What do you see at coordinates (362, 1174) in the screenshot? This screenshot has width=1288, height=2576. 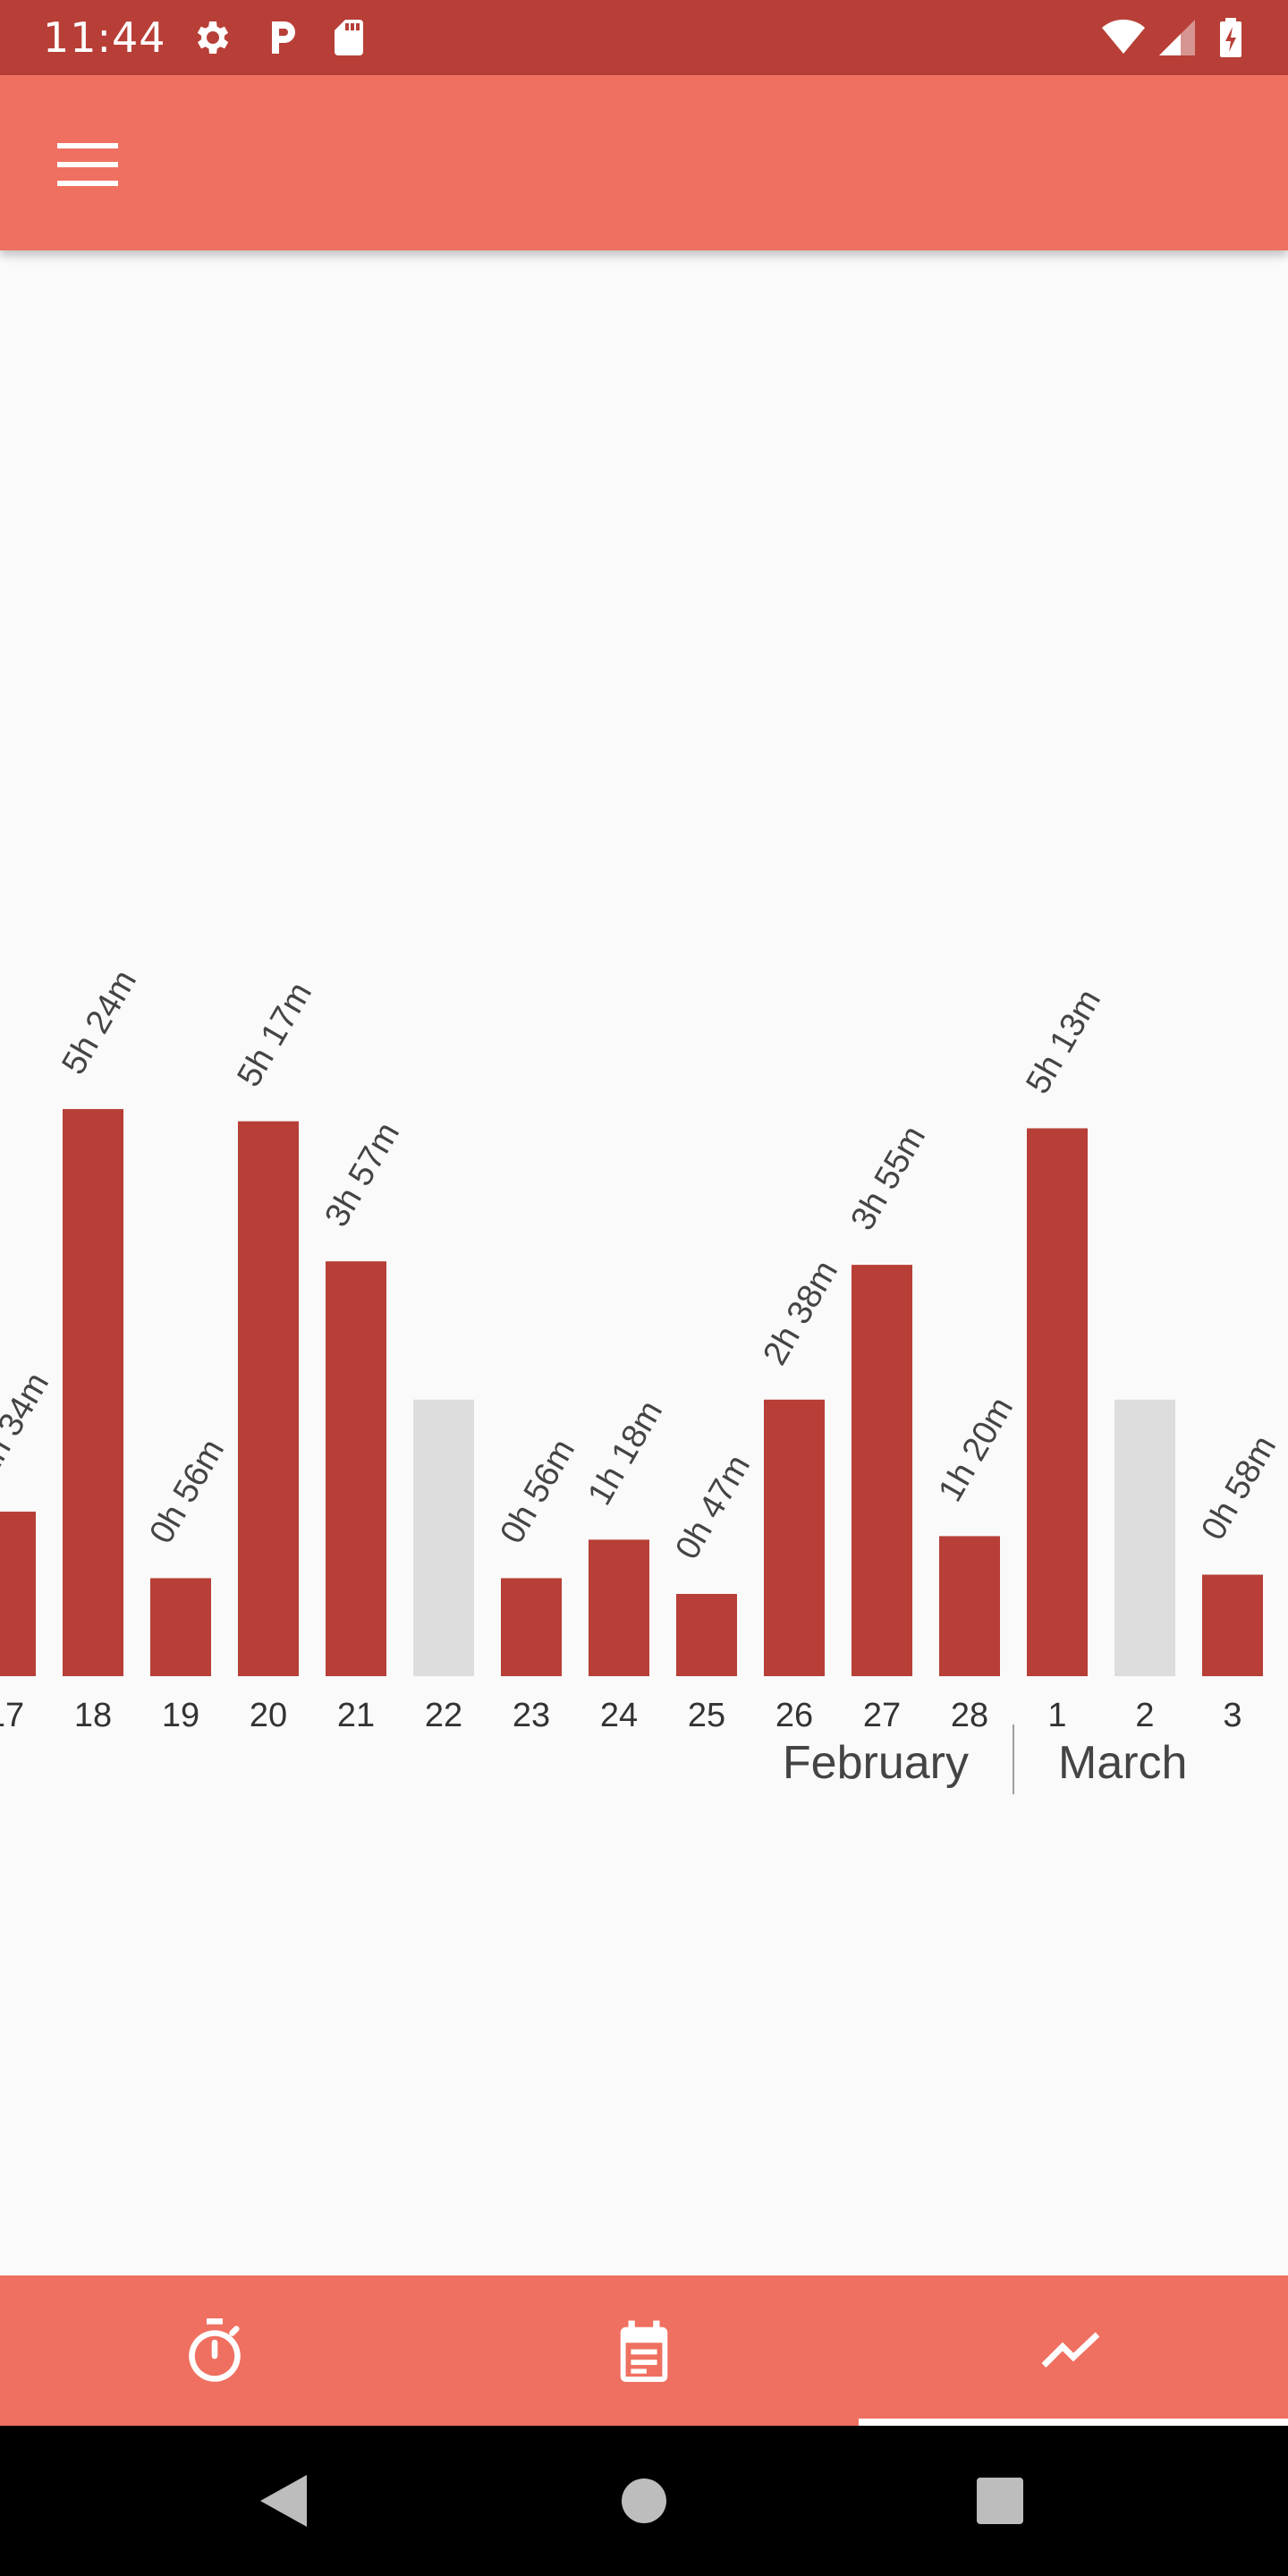 I see `data-label-21: 3h 57m` at bounding box center [362, 1174].